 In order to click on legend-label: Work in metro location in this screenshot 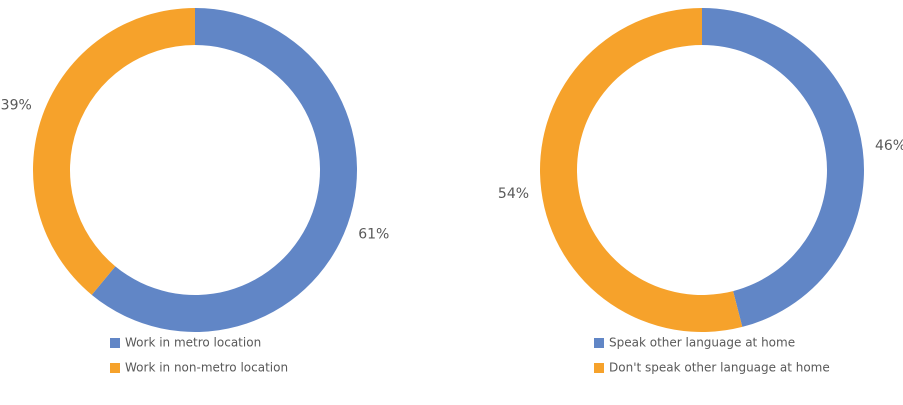, I will do `click(193, 343)`.